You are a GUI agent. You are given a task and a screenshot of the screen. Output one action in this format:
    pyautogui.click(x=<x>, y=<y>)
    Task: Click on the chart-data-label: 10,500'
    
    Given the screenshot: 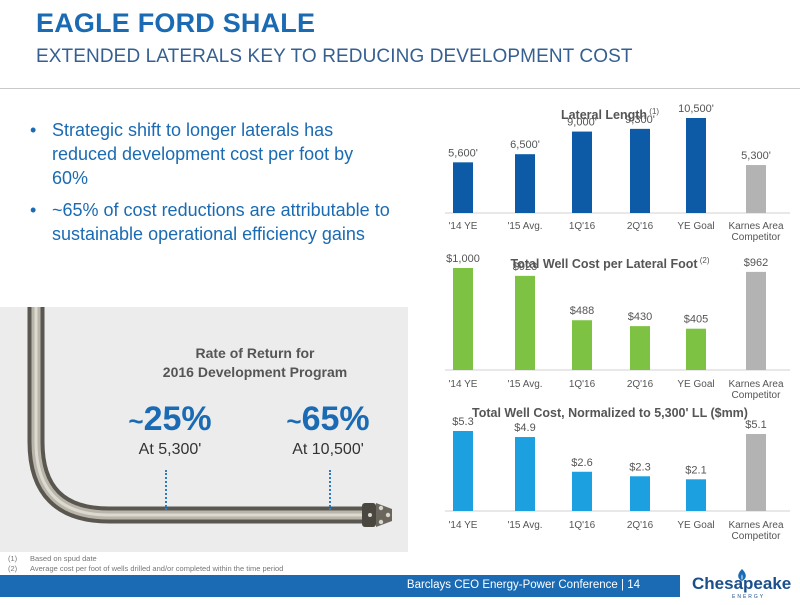 What is the action you would take?
    pyautogui.click(x=696, y=109)
    